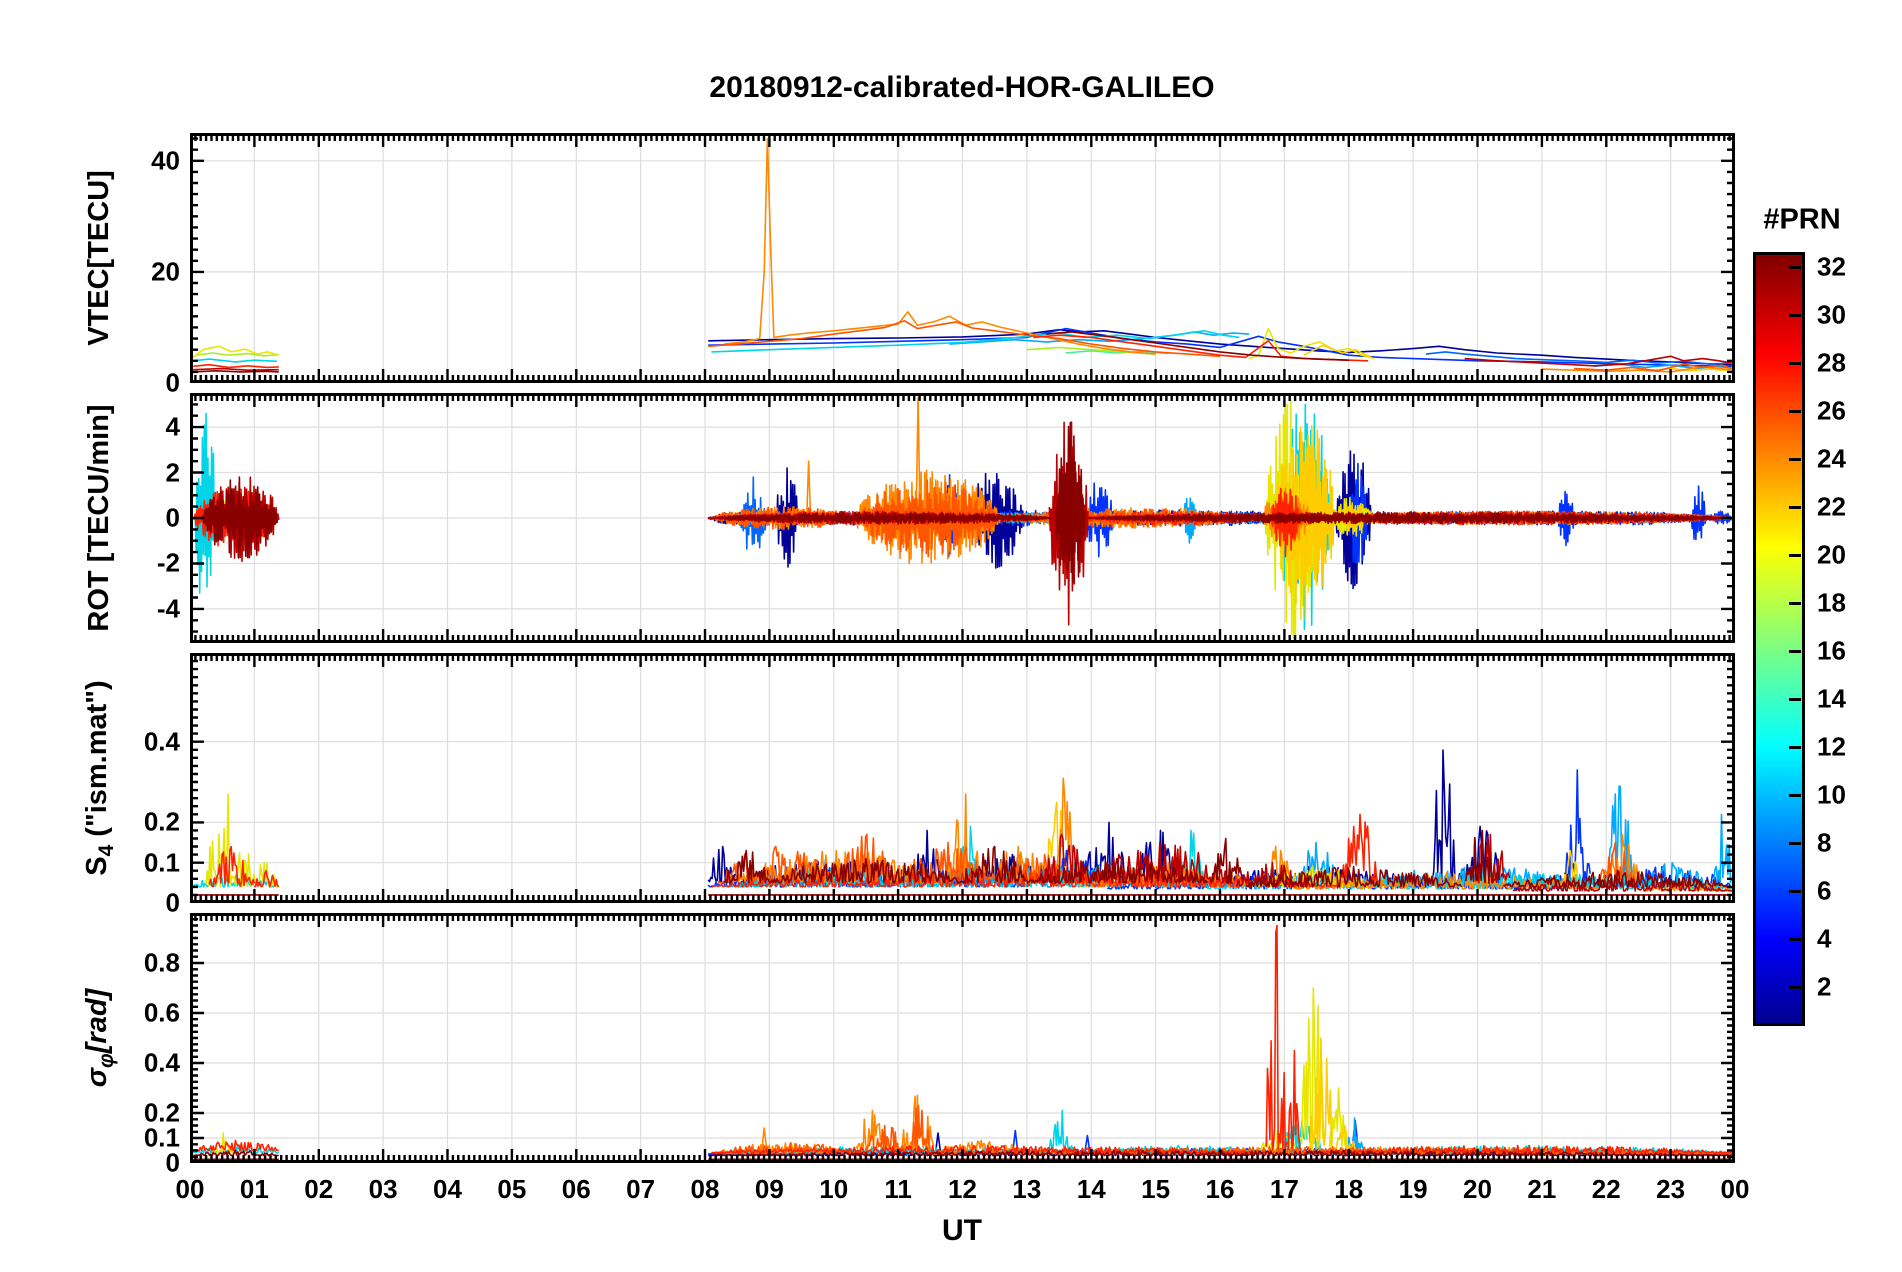  I want to click on chart-title: 20180912-calibrated-HOR-GALILEO, so click(962, 87).